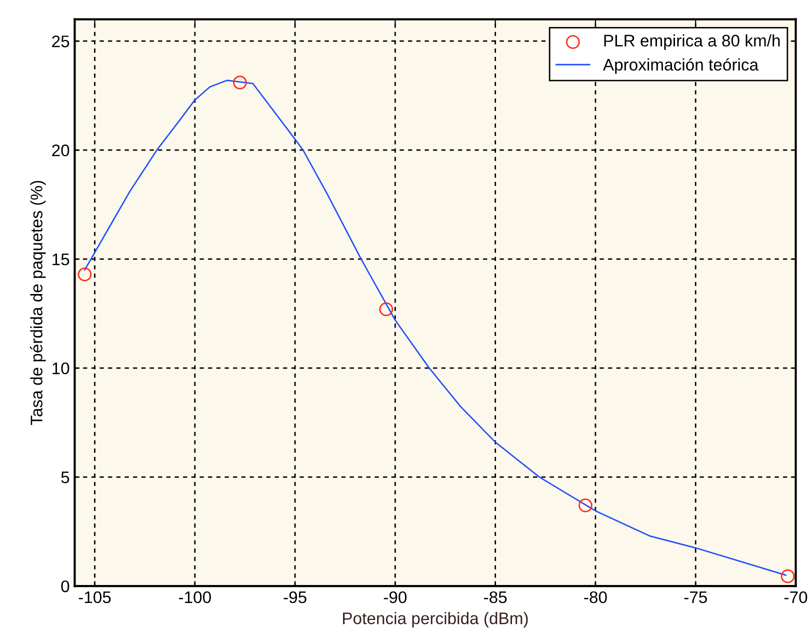 This screenshot has height=644, width=812. Describe the element at coordinates (65, 586) in the screenshot. I see `y-tick-label: 0` at that location.